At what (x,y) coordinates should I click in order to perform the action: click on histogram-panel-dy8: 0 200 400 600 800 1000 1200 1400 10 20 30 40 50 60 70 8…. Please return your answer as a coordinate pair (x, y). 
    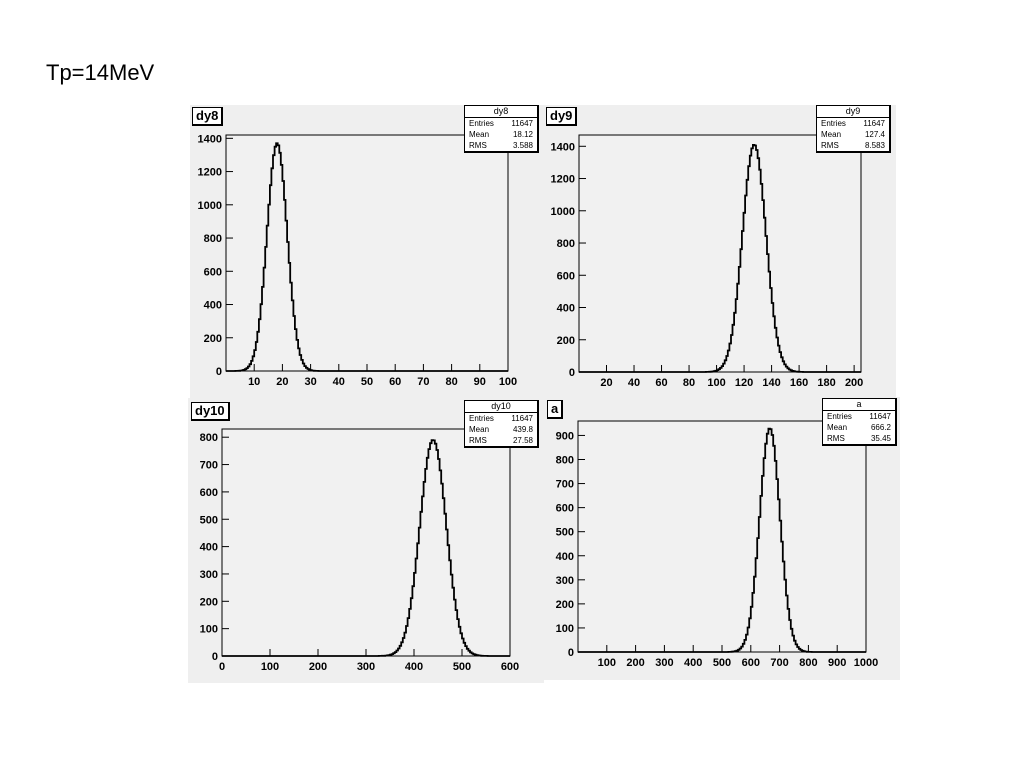
    Looking at the image, I should click on (367, 252).